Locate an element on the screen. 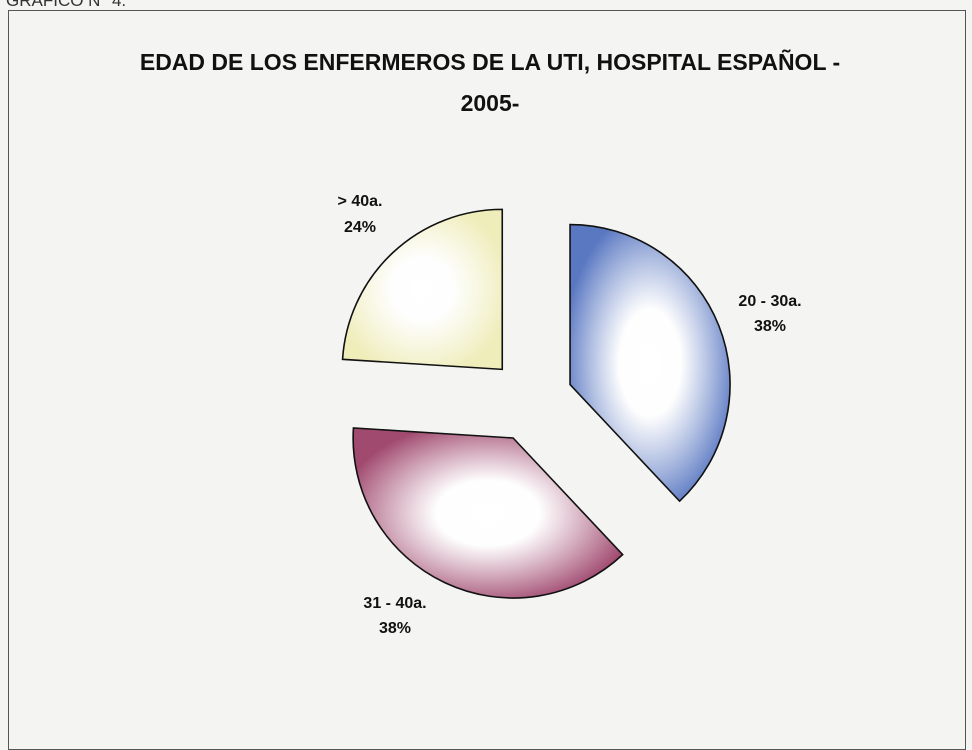  slice-label: > 40a. is located at coordinates (360, 201).